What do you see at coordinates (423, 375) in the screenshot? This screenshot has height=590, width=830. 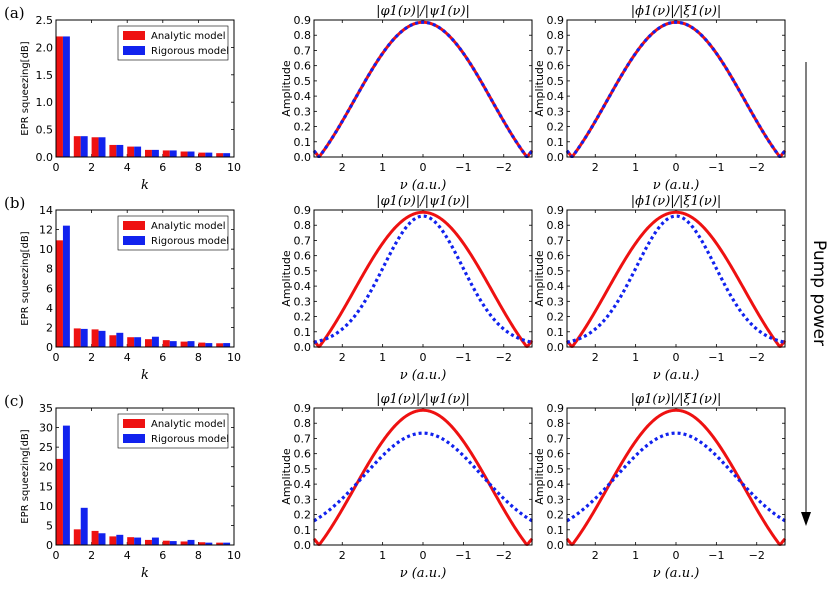 I see `x-axis-label: ν (a.u.)` at bounding box center [423, 375].